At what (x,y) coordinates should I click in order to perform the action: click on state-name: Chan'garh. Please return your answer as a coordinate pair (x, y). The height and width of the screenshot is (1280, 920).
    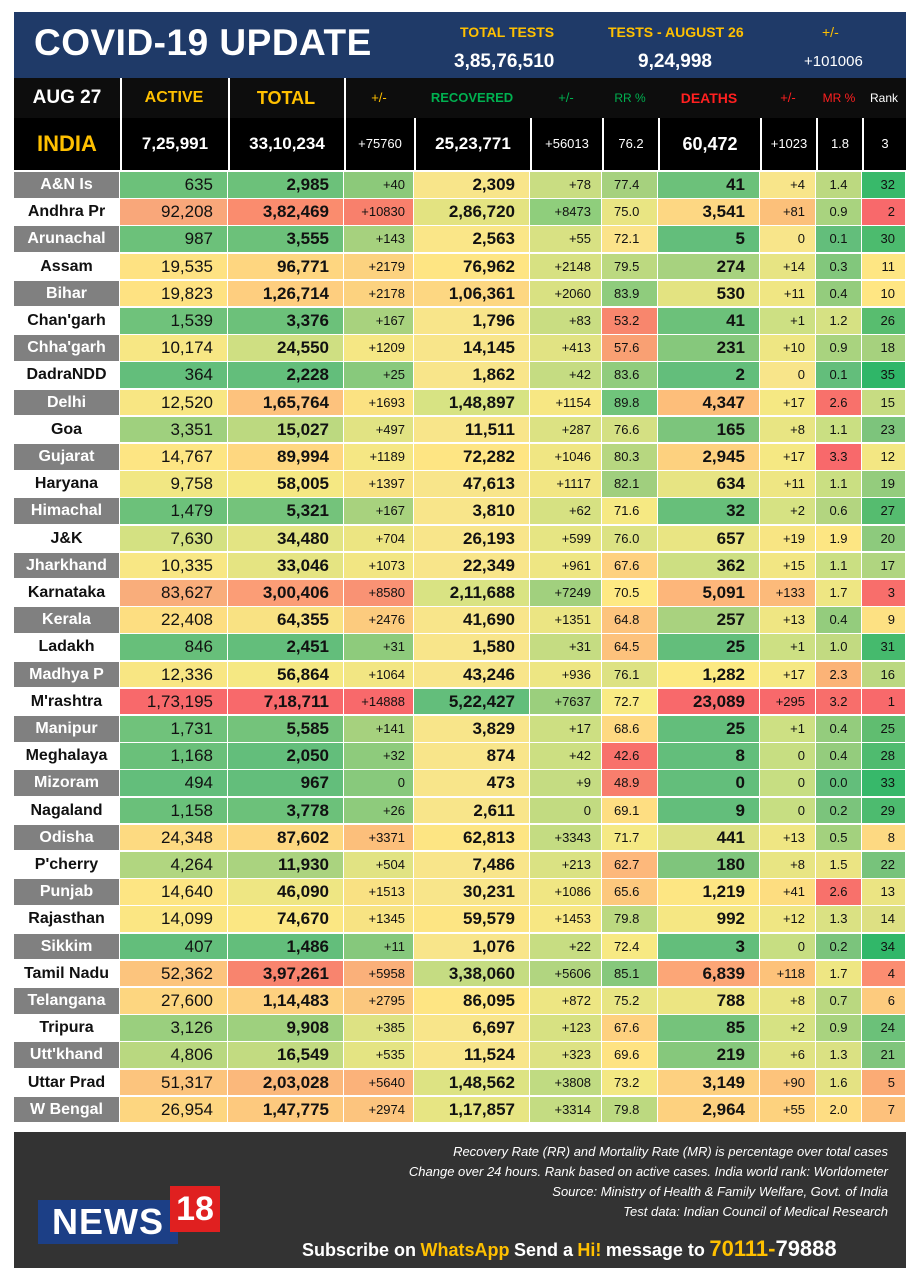
    Looking at the image, I should click on (67, 321).